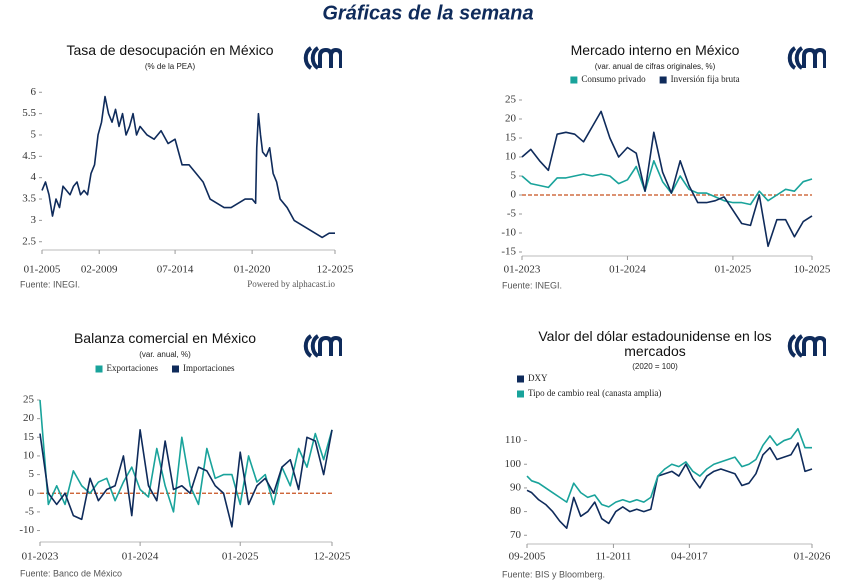 The image size is (847, 581). Describe the element at coordinates (553, 574) in the screenshot. I see `source-note: Fuente: BIS y Bloomberg.` at that location.